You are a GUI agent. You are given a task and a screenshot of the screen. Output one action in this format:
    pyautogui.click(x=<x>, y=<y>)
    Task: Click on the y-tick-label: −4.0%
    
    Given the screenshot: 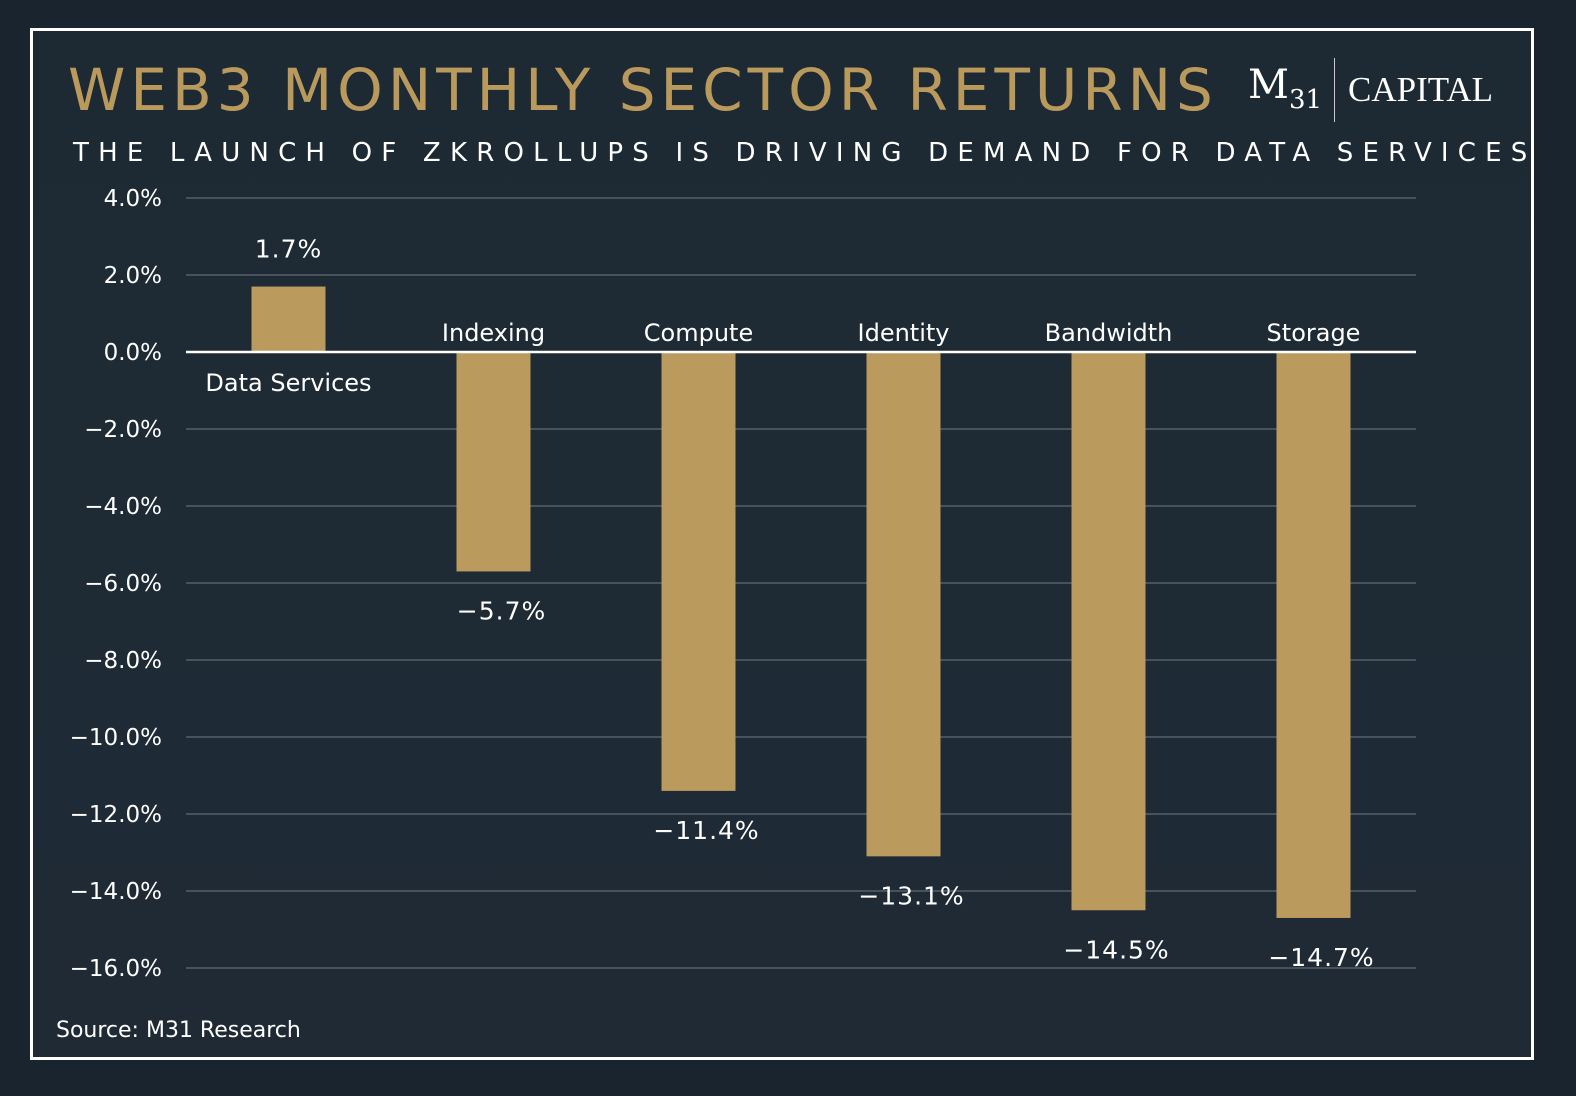 What is the action you would take?
    pyautogui.click(x=123, y=507)
    